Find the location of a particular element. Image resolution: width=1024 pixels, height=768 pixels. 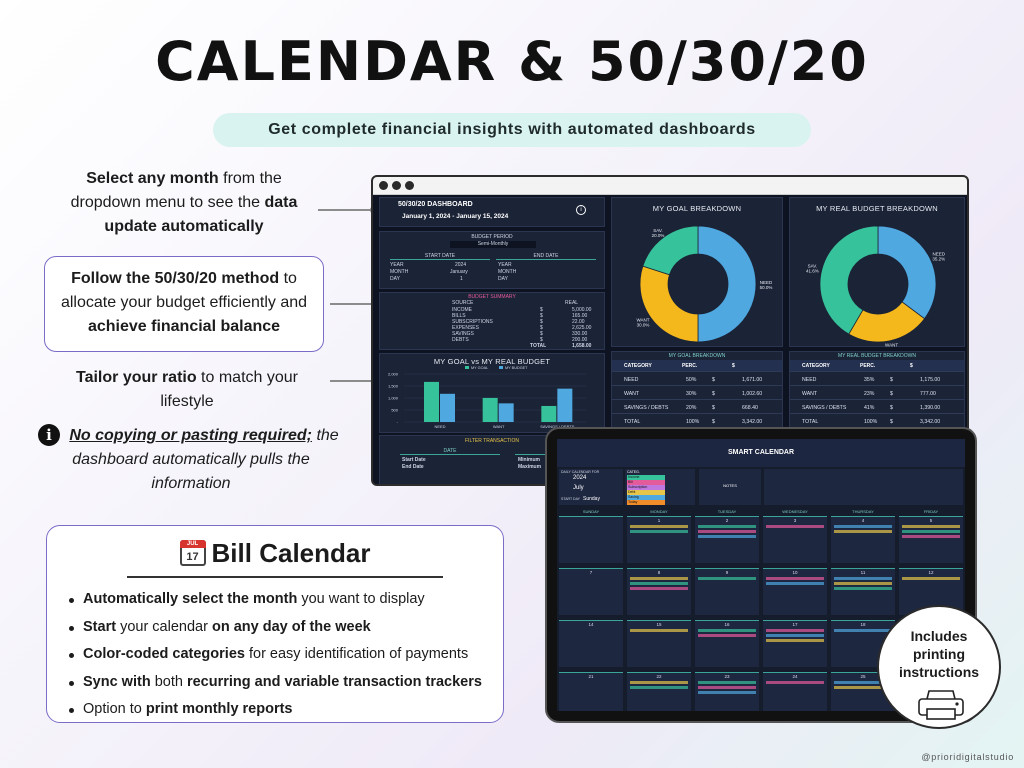

calendar-day-number: 8 is located at coordinates (659, 572).